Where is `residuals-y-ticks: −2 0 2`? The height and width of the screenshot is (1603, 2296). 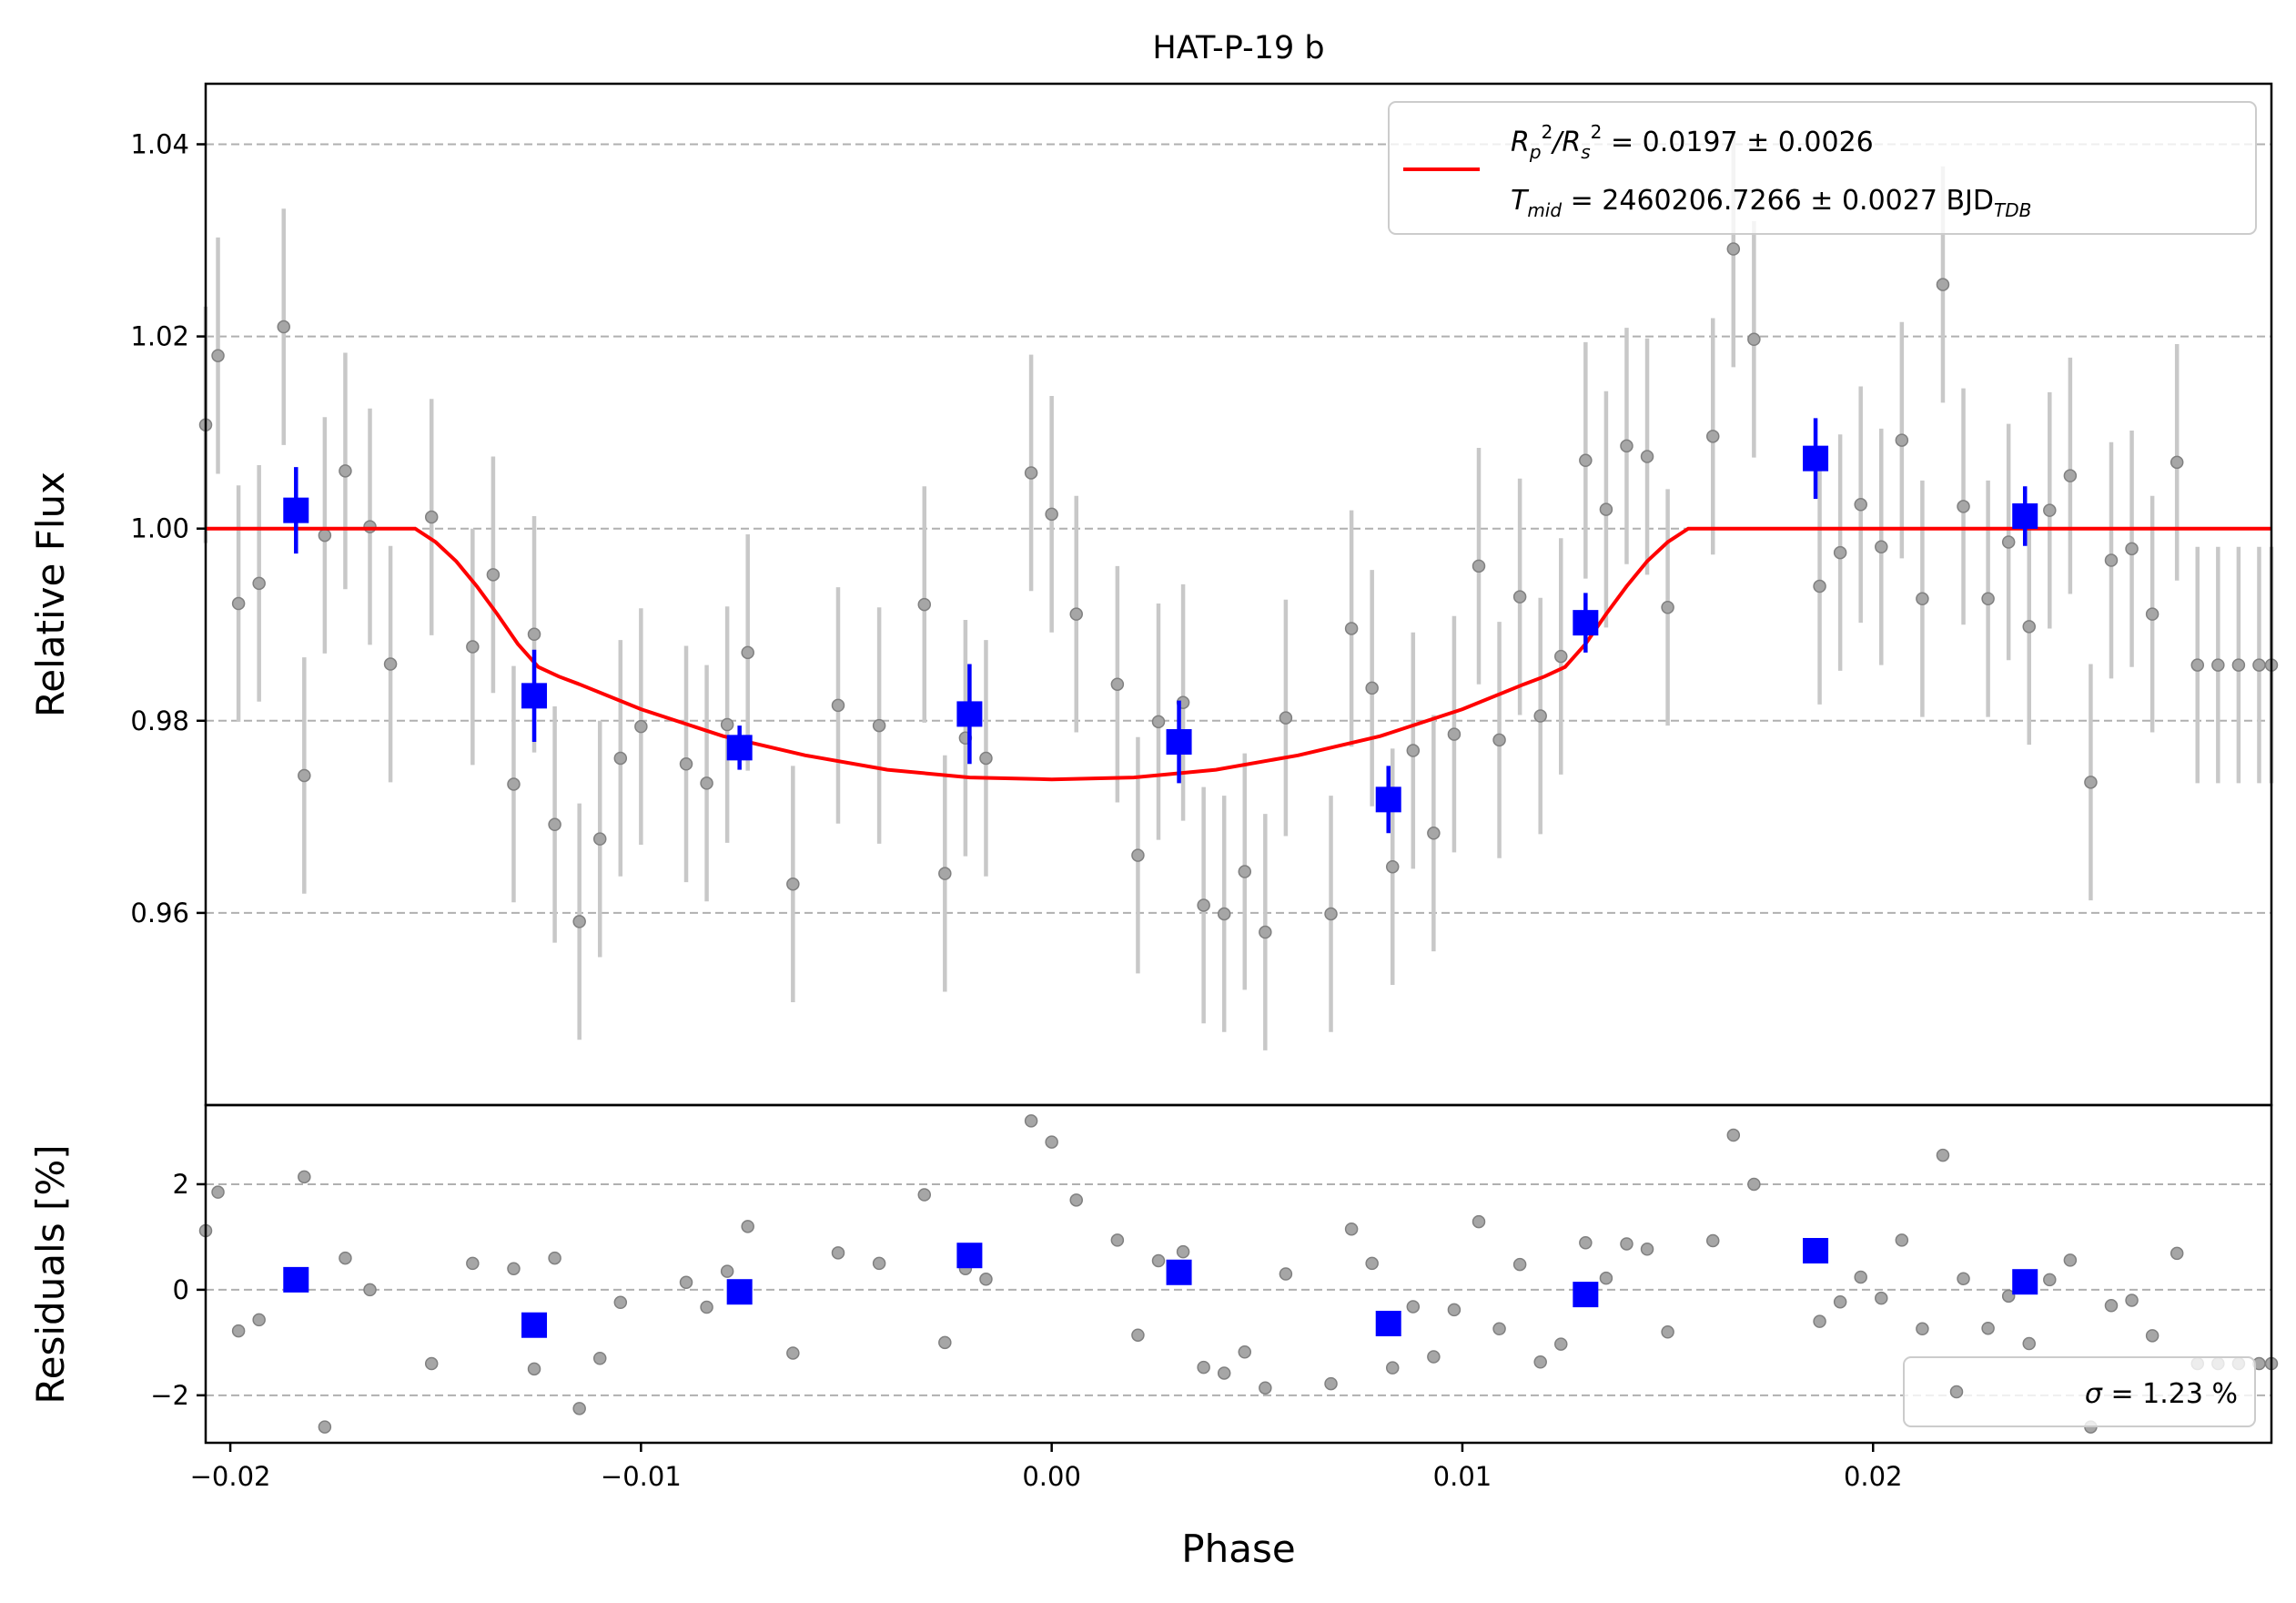 residuals-y-ticks: −2 0 2 is located at coordinates (178, 1290).